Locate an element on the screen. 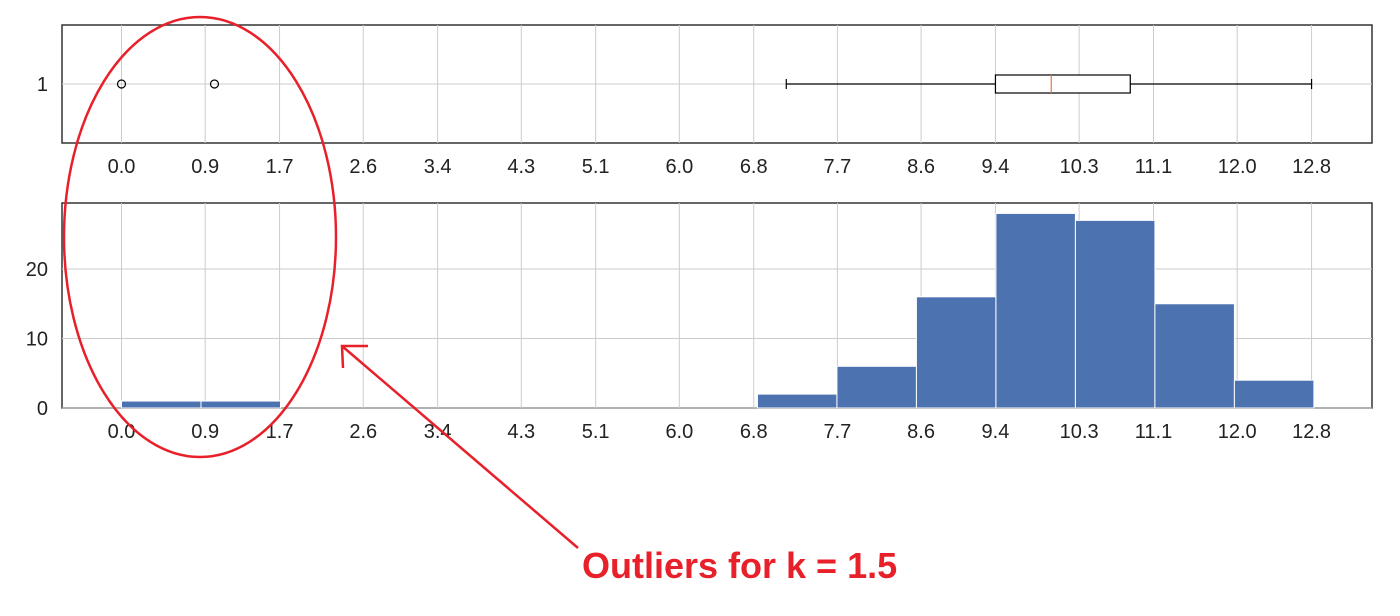 The image size is (1400, 616). box-x-tick-label: 11.1 is located at coordinates (1153, 167).